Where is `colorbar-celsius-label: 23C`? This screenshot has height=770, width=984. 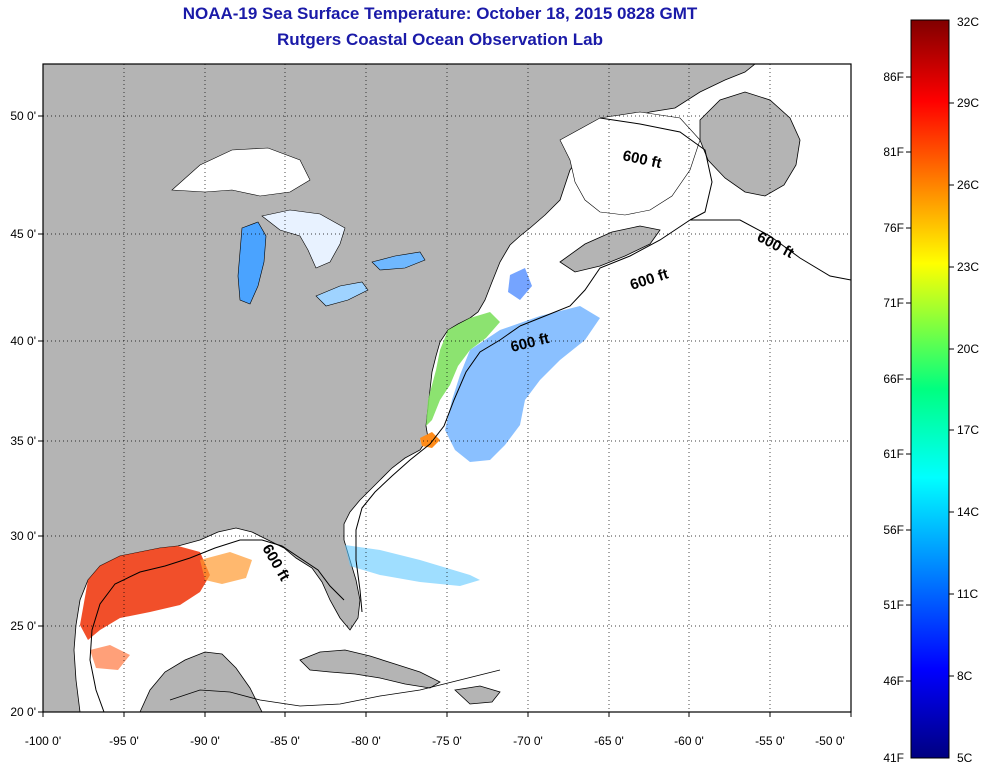
colorbar-celsius-label: 23C is located at coordinates (968, 267).